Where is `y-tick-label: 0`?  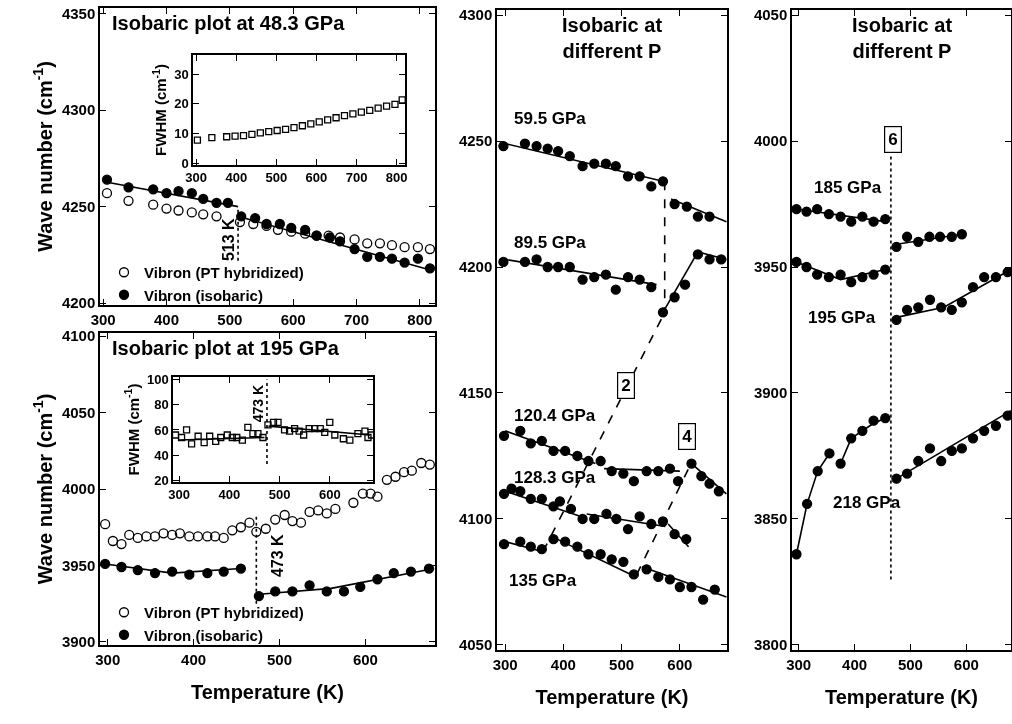 y-tick-label: 0 is located at coordinates (185, 163).